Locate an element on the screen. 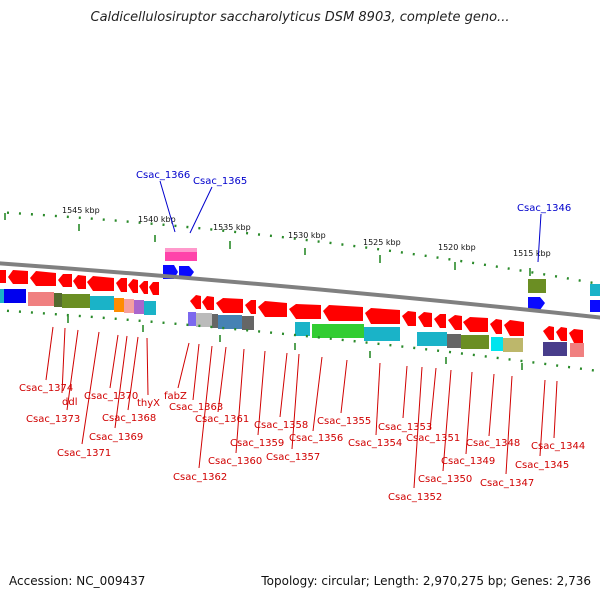 The image size is (600, 600). gene-label: Csac_1361 is located at coordinates (222, 419).